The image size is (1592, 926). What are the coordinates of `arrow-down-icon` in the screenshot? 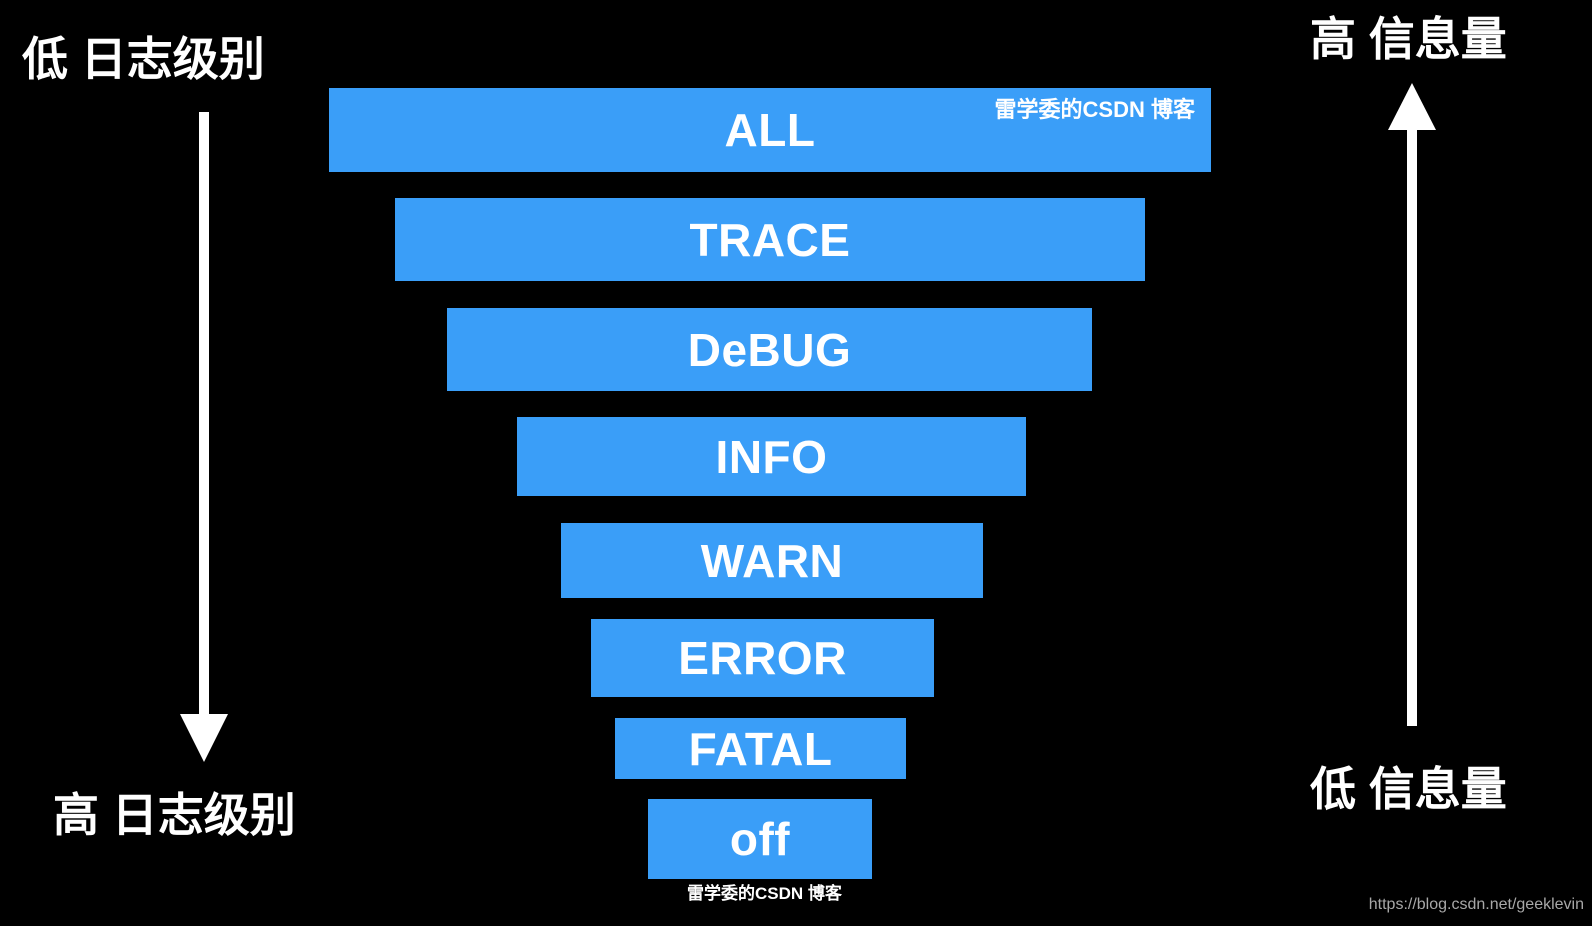 It's located at (204, 437).